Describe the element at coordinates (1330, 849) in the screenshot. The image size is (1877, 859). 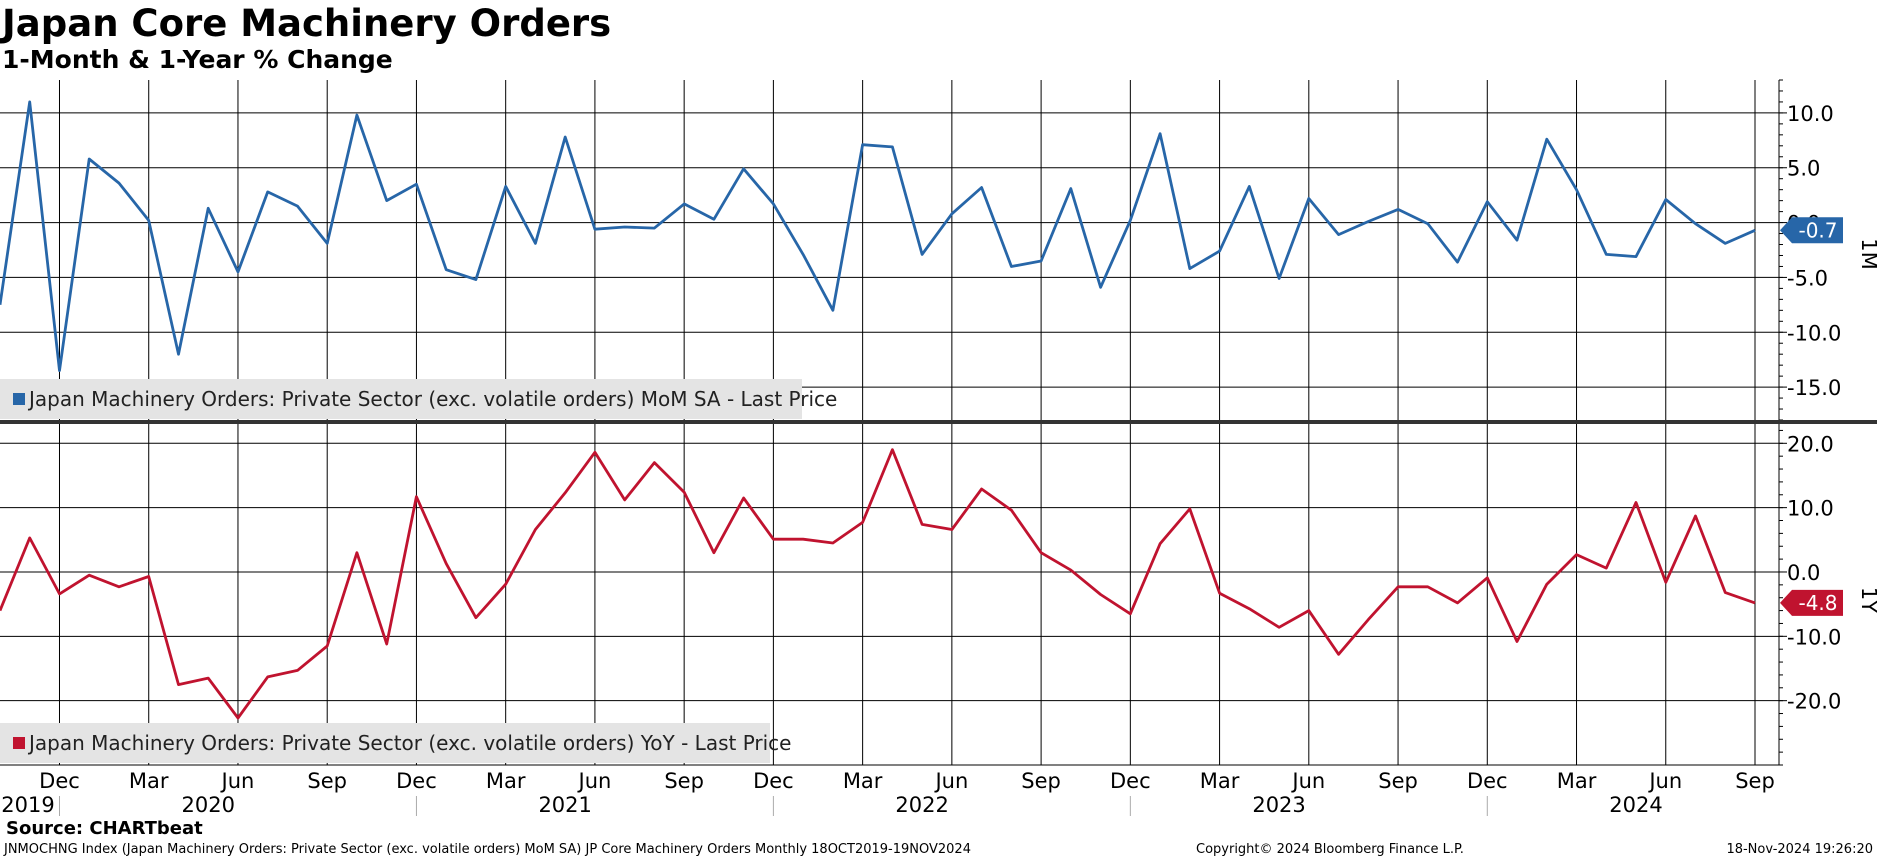
I see `footer-copyright: Copyright© 2024 Bloomberg Finance L.P.` at that location.